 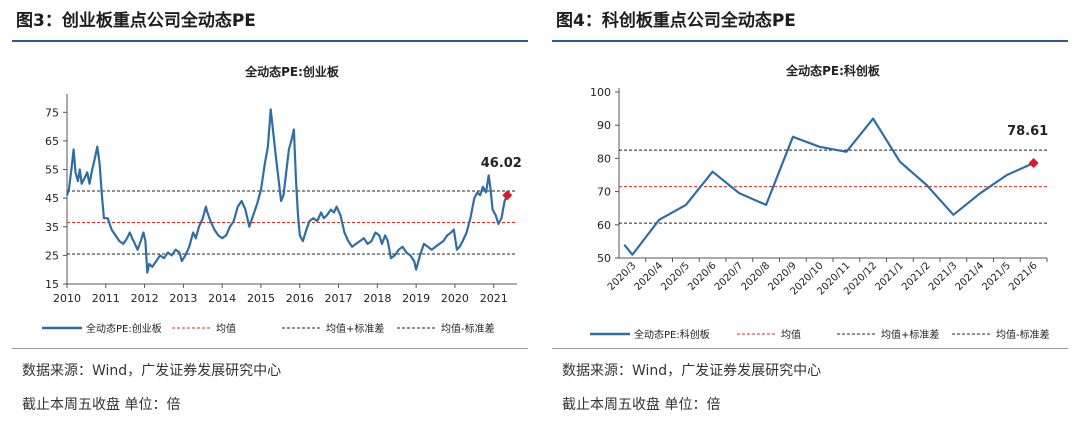 What do you see at coordinates (222, 298) in the screenshot?
I see `left-x-tick-label: 2014` at bounding box center [222, 298].